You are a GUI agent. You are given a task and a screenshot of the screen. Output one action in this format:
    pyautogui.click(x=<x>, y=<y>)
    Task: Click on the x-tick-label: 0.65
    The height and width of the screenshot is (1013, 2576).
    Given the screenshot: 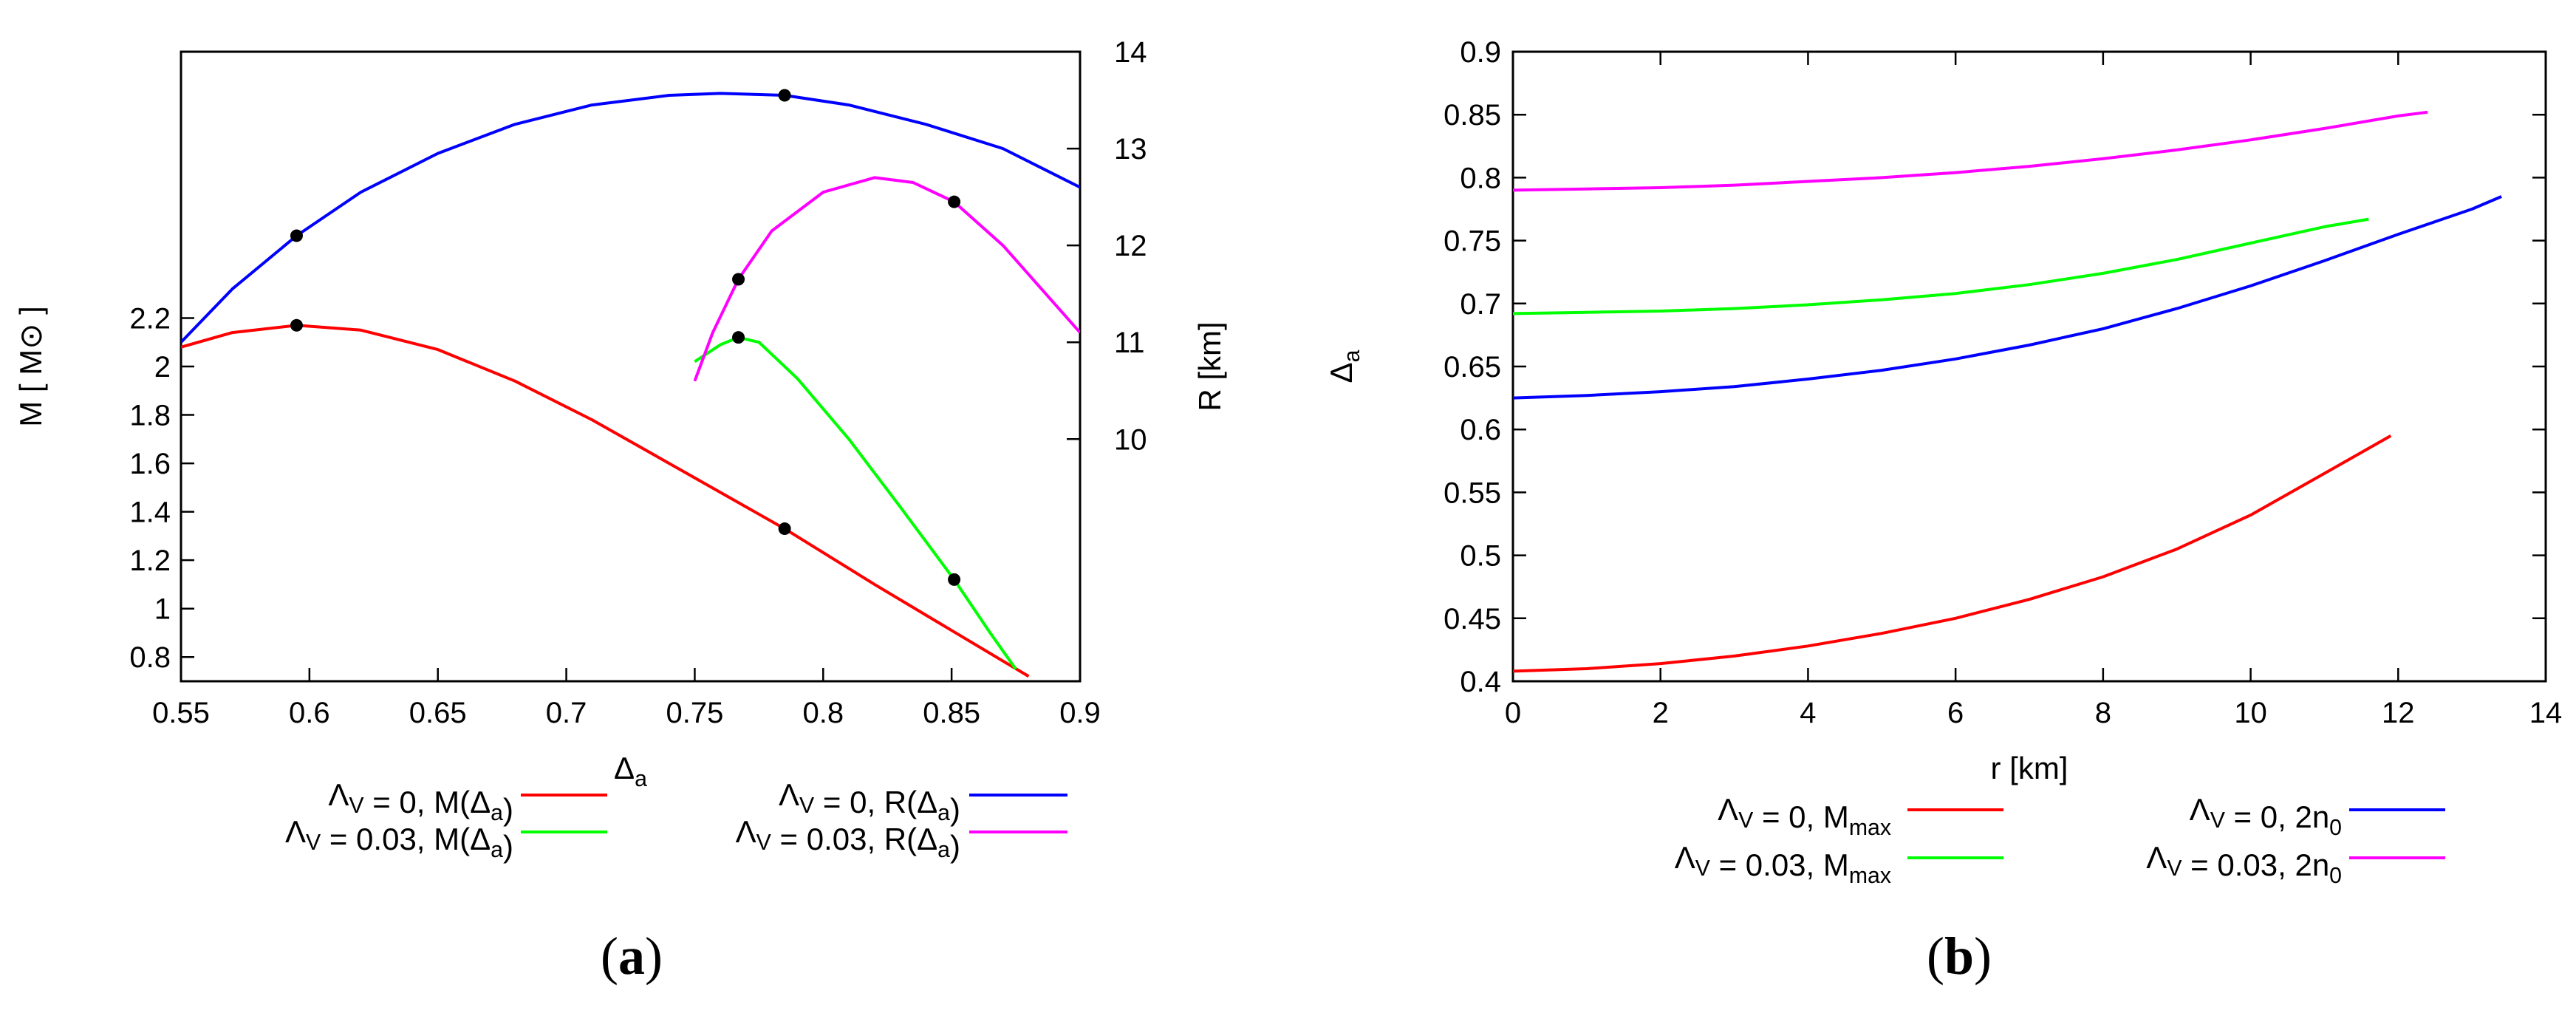 What is the action you would take?
    pyautogui.click(x=438, y=713)
    